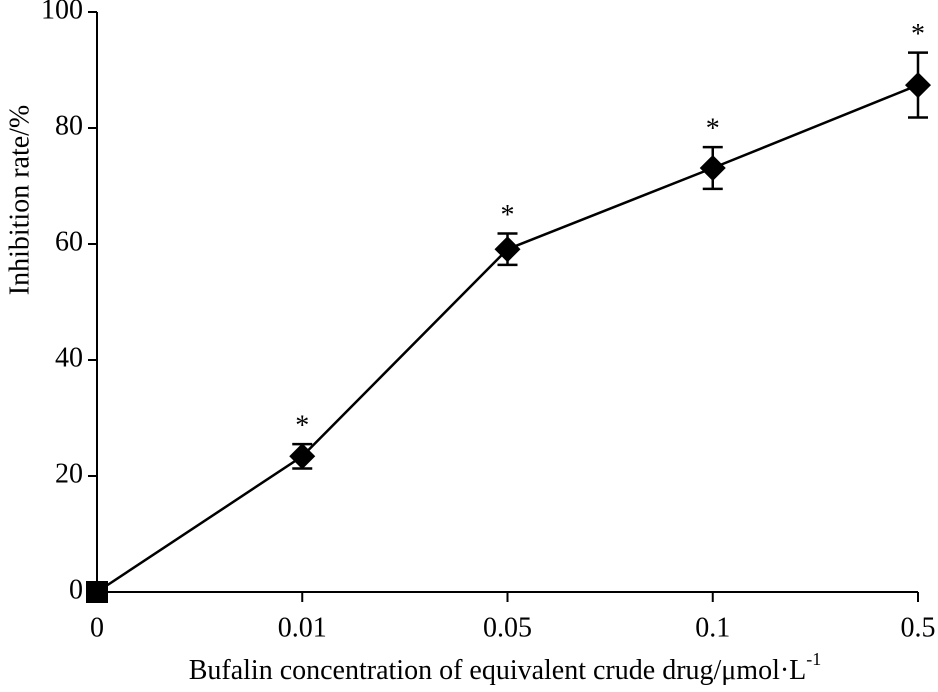 This screenshot has width=938, height=692. I want to click on y-tick-label: 0, so click(76, 589).